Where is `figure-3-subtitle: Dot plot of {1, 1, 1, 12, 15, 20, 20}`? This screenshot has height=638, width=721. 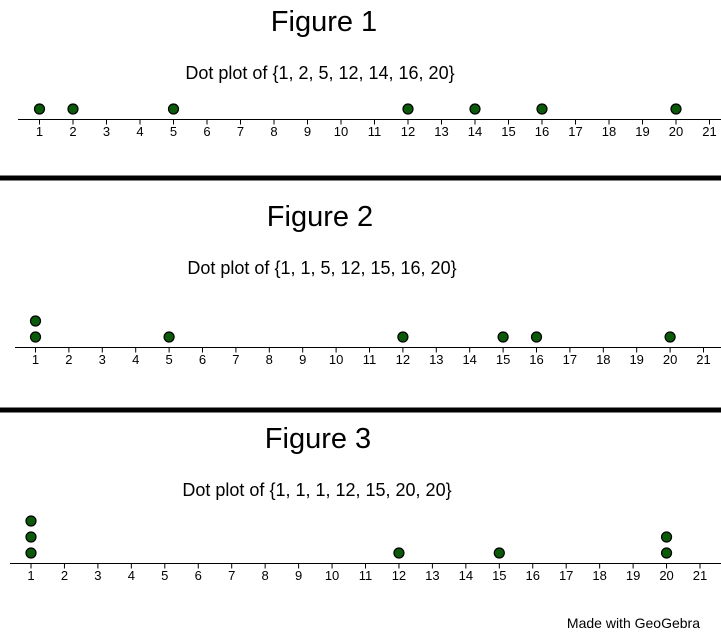 figure-3-subtitle: Dot plot of {1, 1, 1, 12, 15, 20, 20} is located at coordinates (316, 490).